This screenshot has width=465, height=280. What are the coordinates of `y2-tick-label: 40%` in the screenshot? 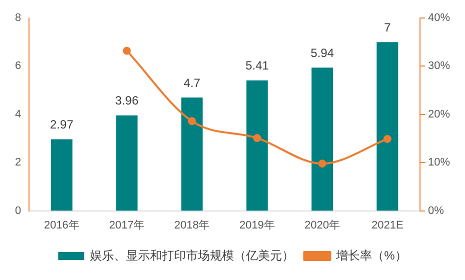 It's located at (439, 18).